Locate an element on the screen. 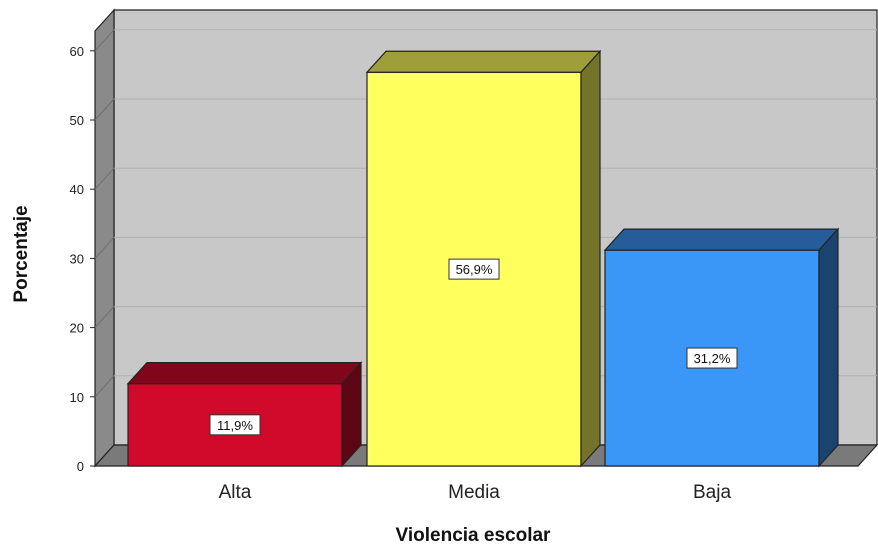  x-tick-label: Baja is located at coordinates (712, 492).